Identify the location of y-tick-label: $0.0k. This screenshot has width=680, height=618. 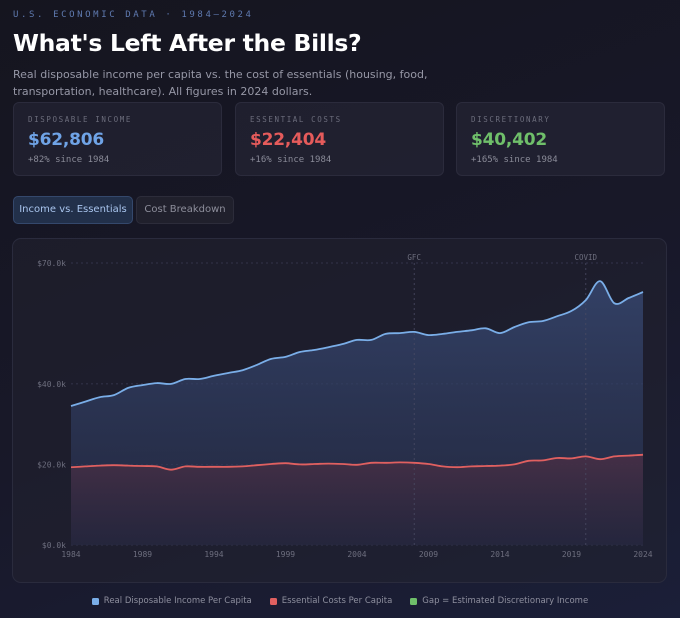
(54, 545).